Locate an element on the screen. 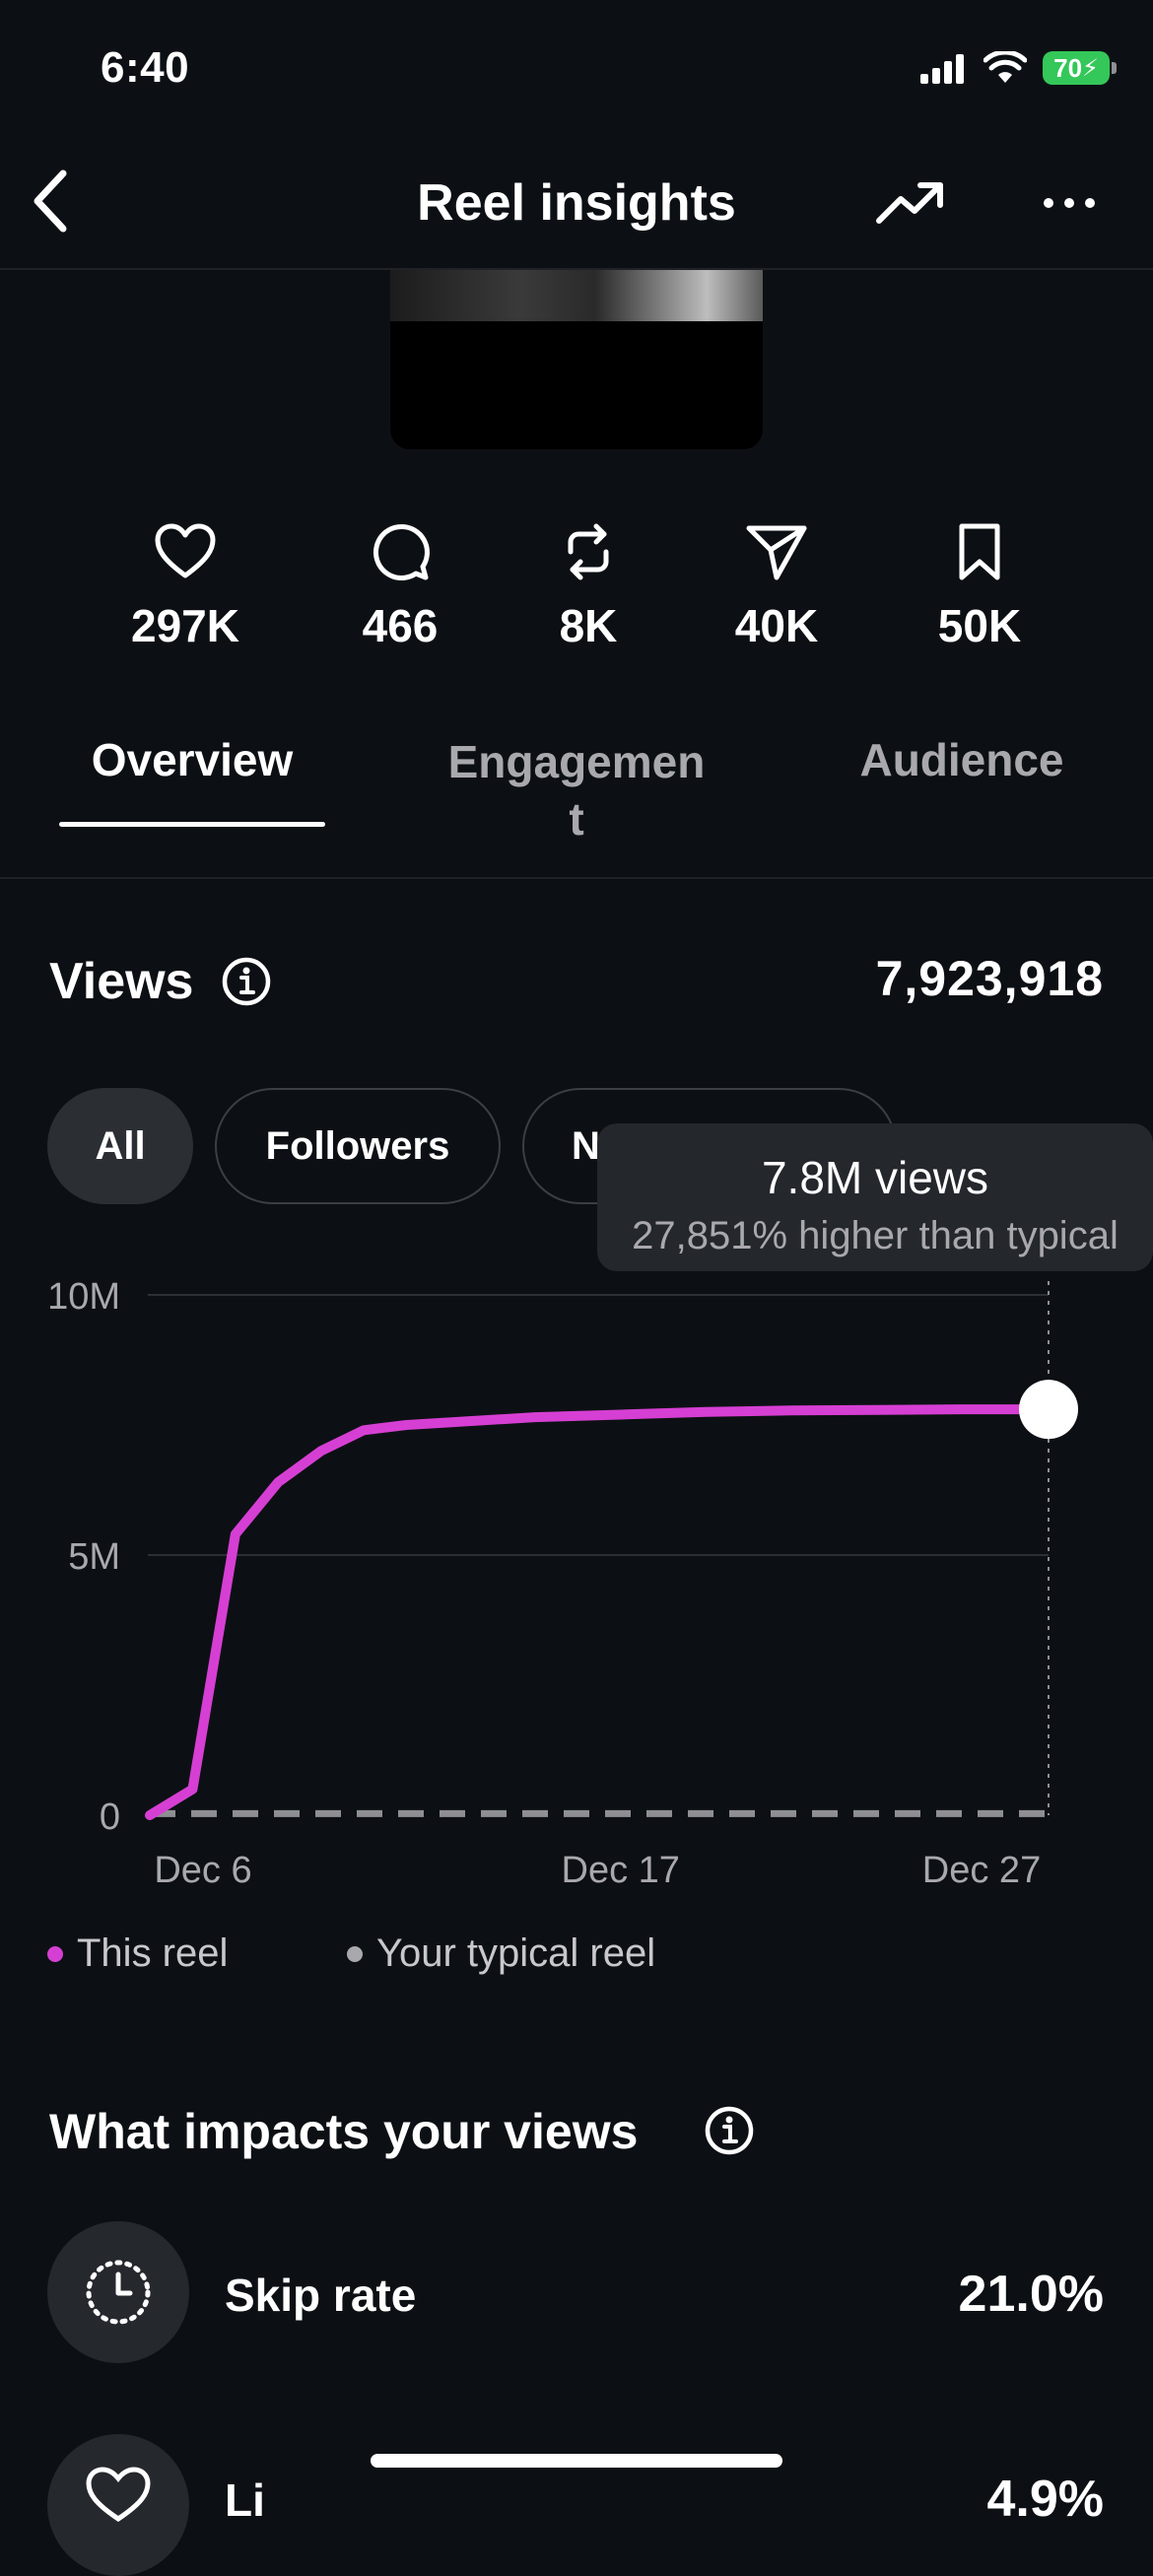  legend-typical-reel-label: Your typical reel is located at coordinates (516, 1953).